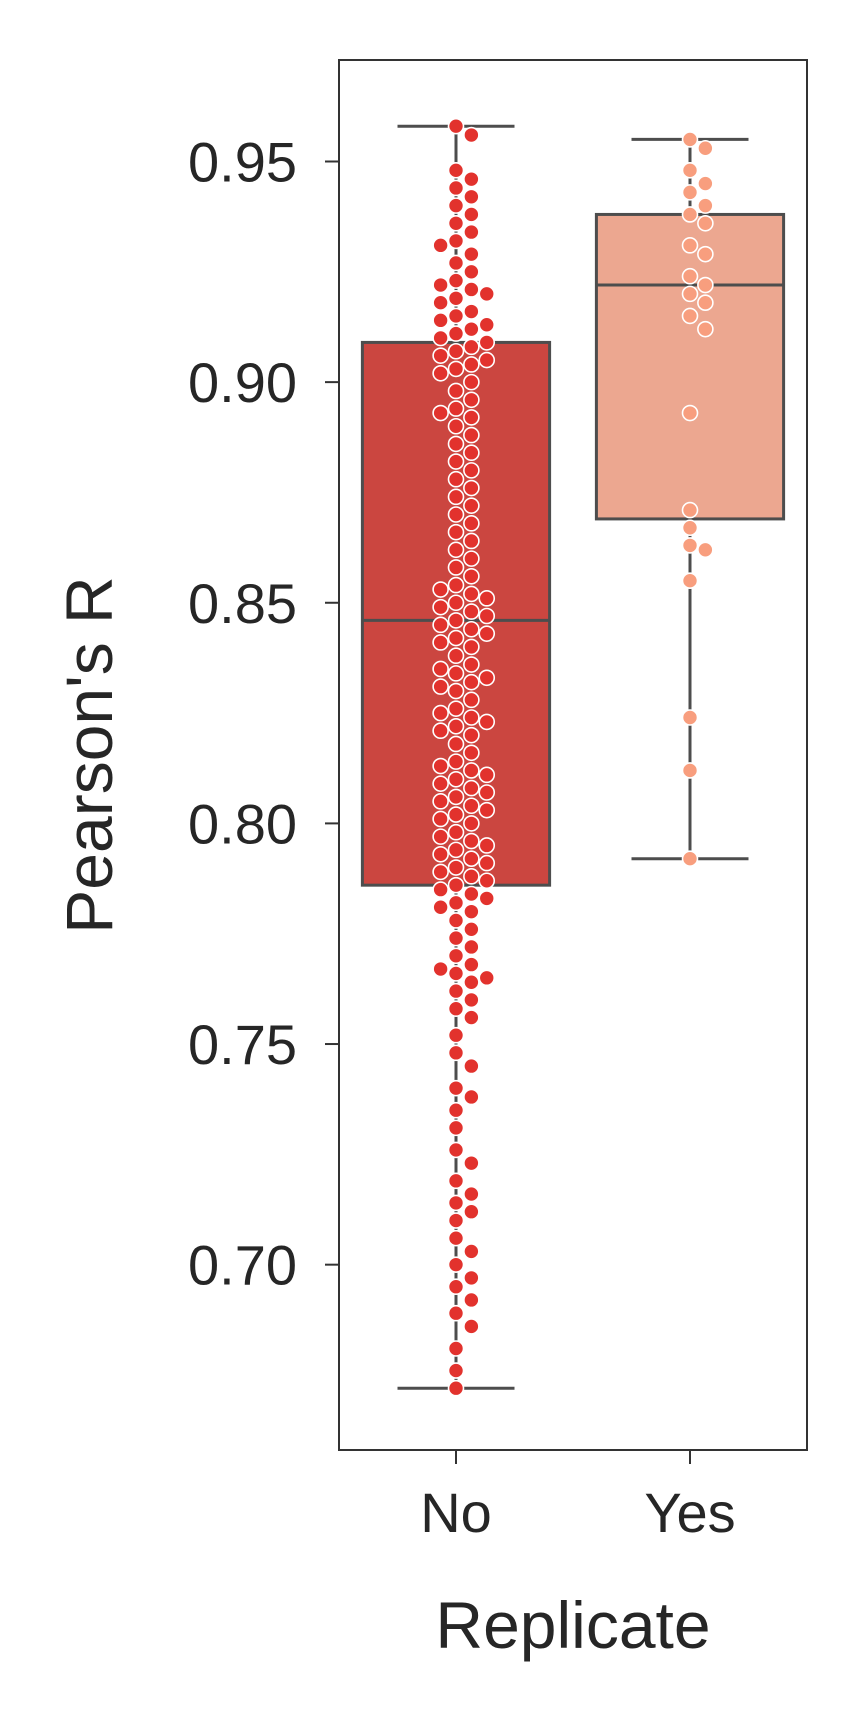  What do you see at coordinates (242, 382) in the screenshot?
I see `y-tick-label-4: 0.90` at bounding box center [242, 382].